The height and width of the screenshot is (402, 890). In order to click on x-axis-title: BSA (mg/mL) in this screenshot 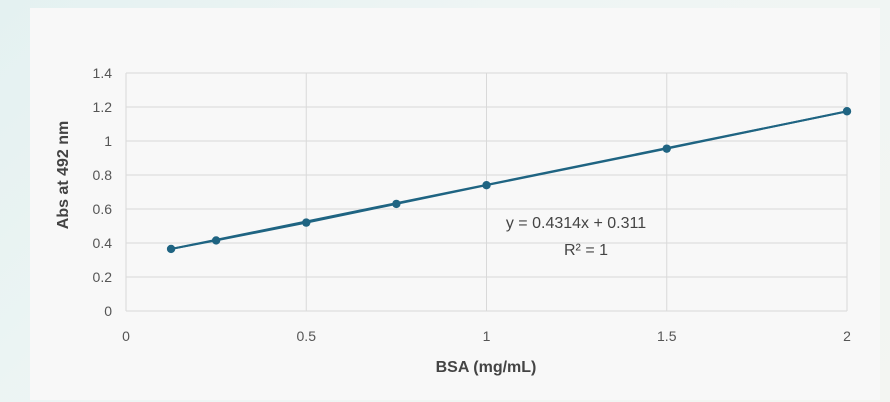, I will do `click(486, 367)`.